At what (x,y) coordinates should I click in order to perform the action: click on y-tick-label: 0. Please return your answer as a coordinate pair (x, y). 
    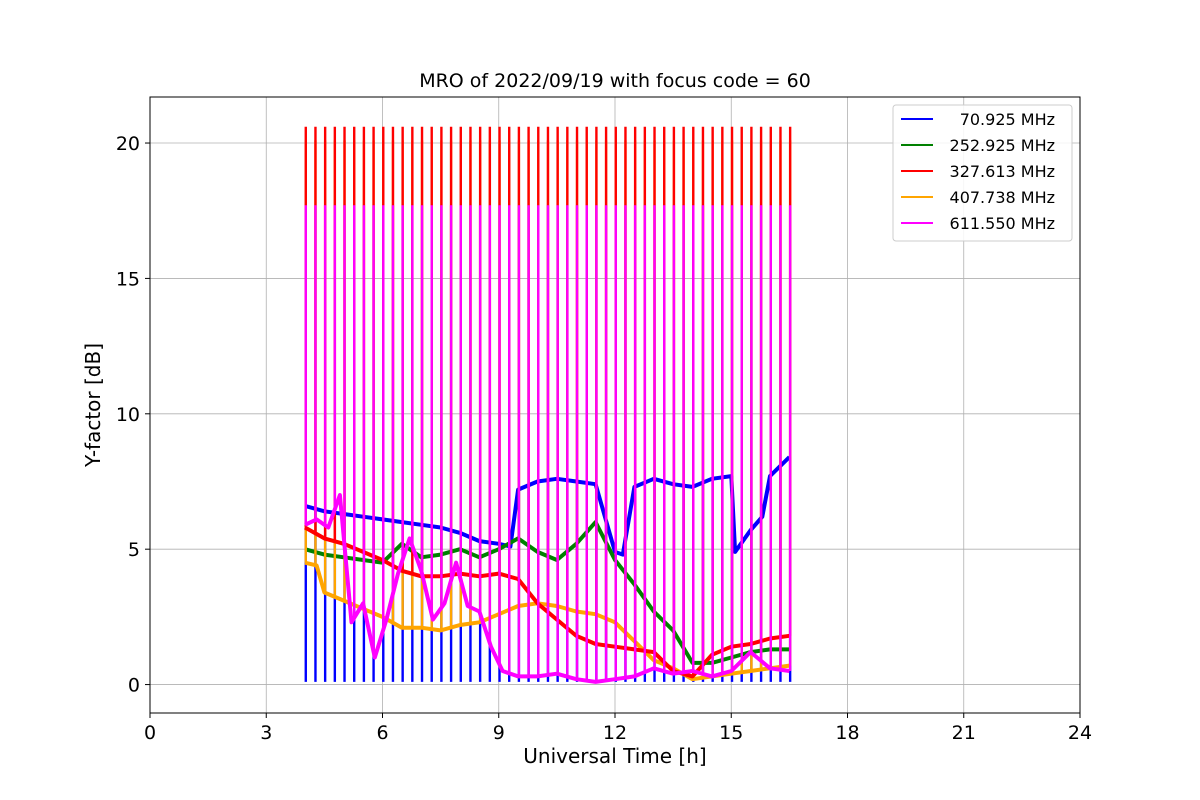
    Looking at the image, I should click on (134, 686).